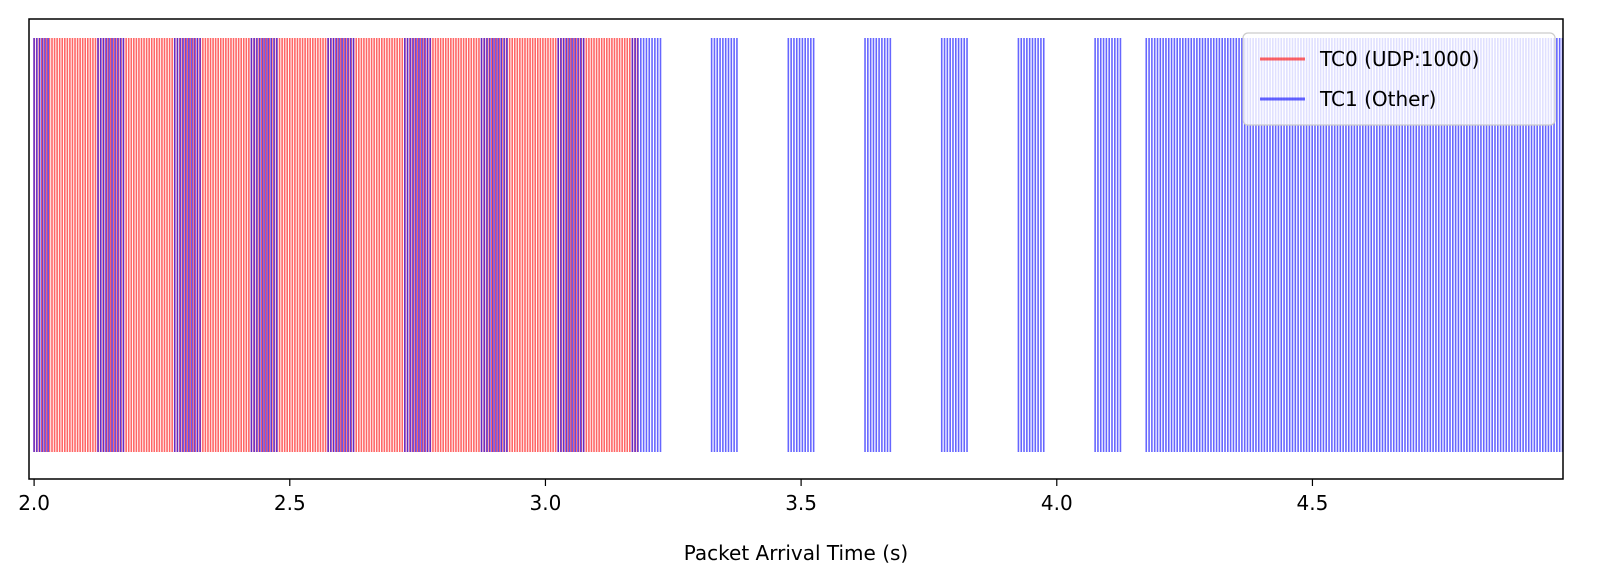 This screenshot has width=1597, height=588. What do you see at coordinates (796, 553) in the screenshot?
I see `x-axis-label: Packet Arrival Time (s)` at bounding box center [796, 553].